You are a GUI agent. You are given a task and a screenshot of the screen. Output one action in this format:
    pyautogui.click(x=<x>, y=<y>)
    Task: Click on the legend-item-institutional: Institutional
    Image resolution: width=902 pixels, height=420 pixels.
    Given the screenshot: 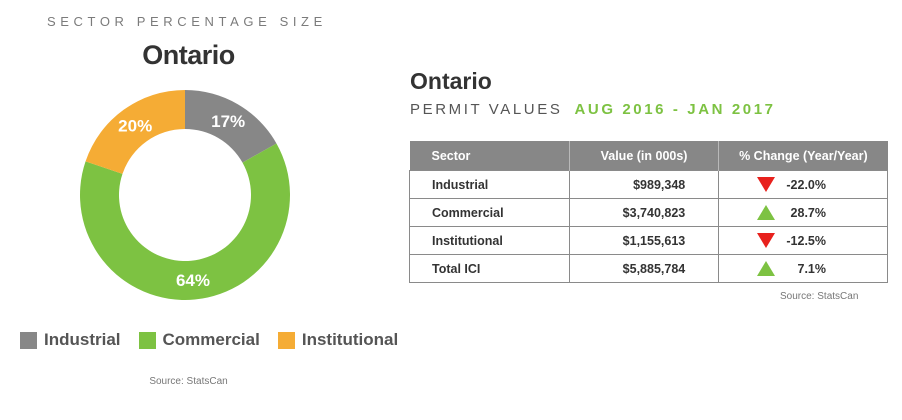 What is the action you would take?
    pyautogui.click(x=338, y=340)
    